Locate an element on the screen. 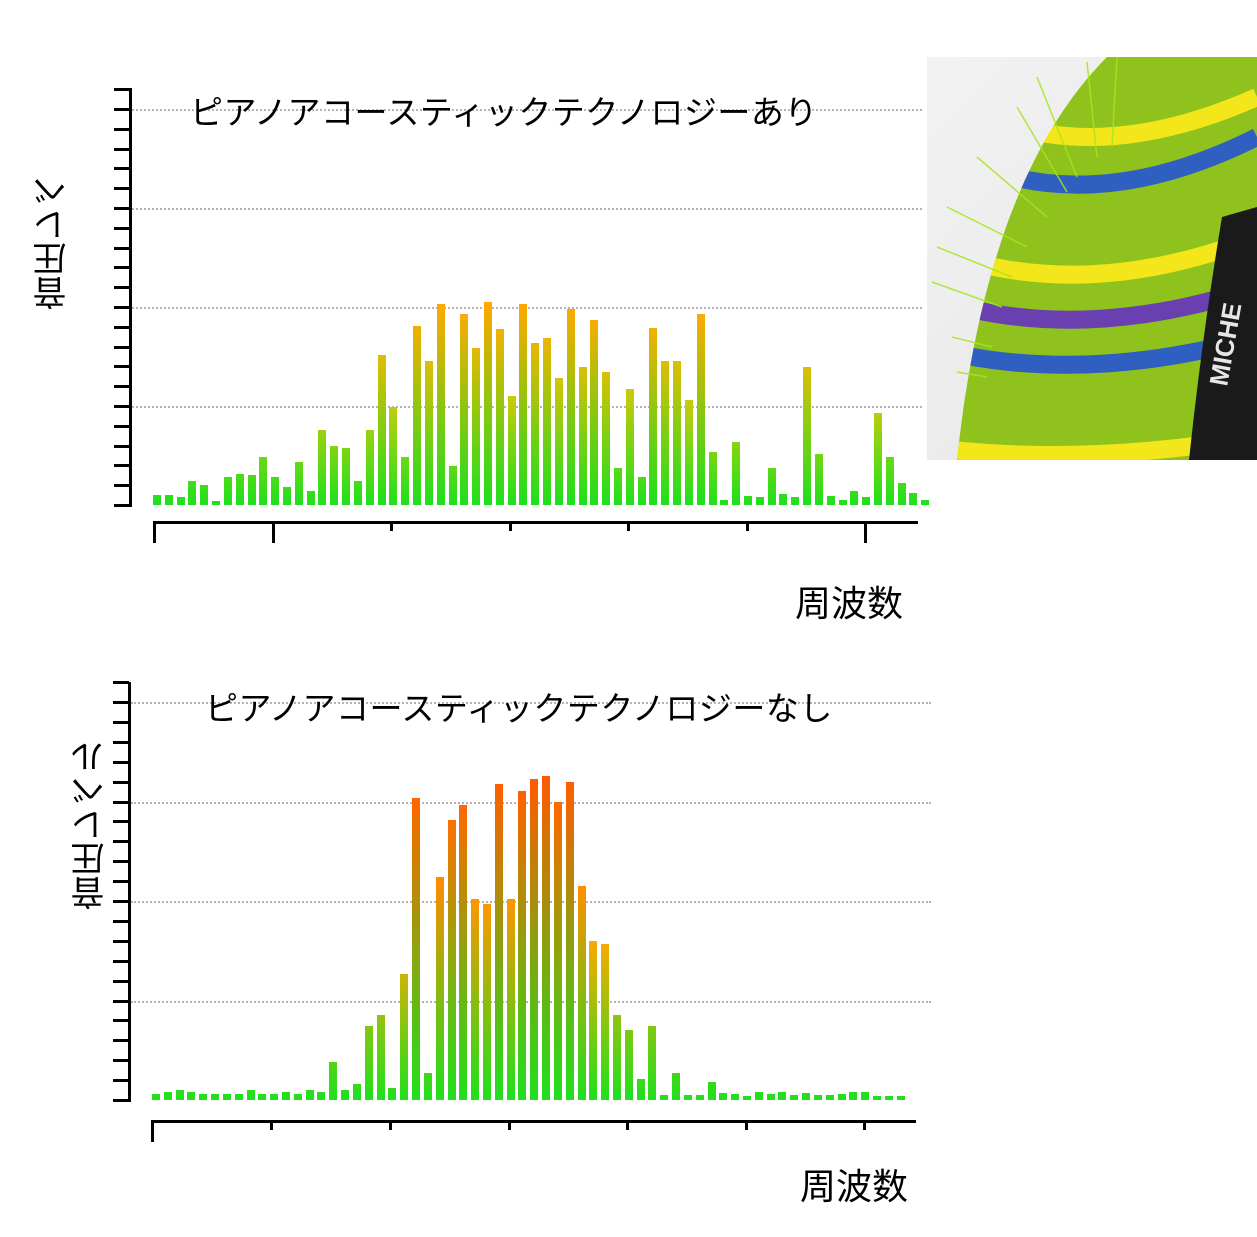 This screenshot has width=1257, height=1237. tire-sidewall is located at coordinates (1223, 333).